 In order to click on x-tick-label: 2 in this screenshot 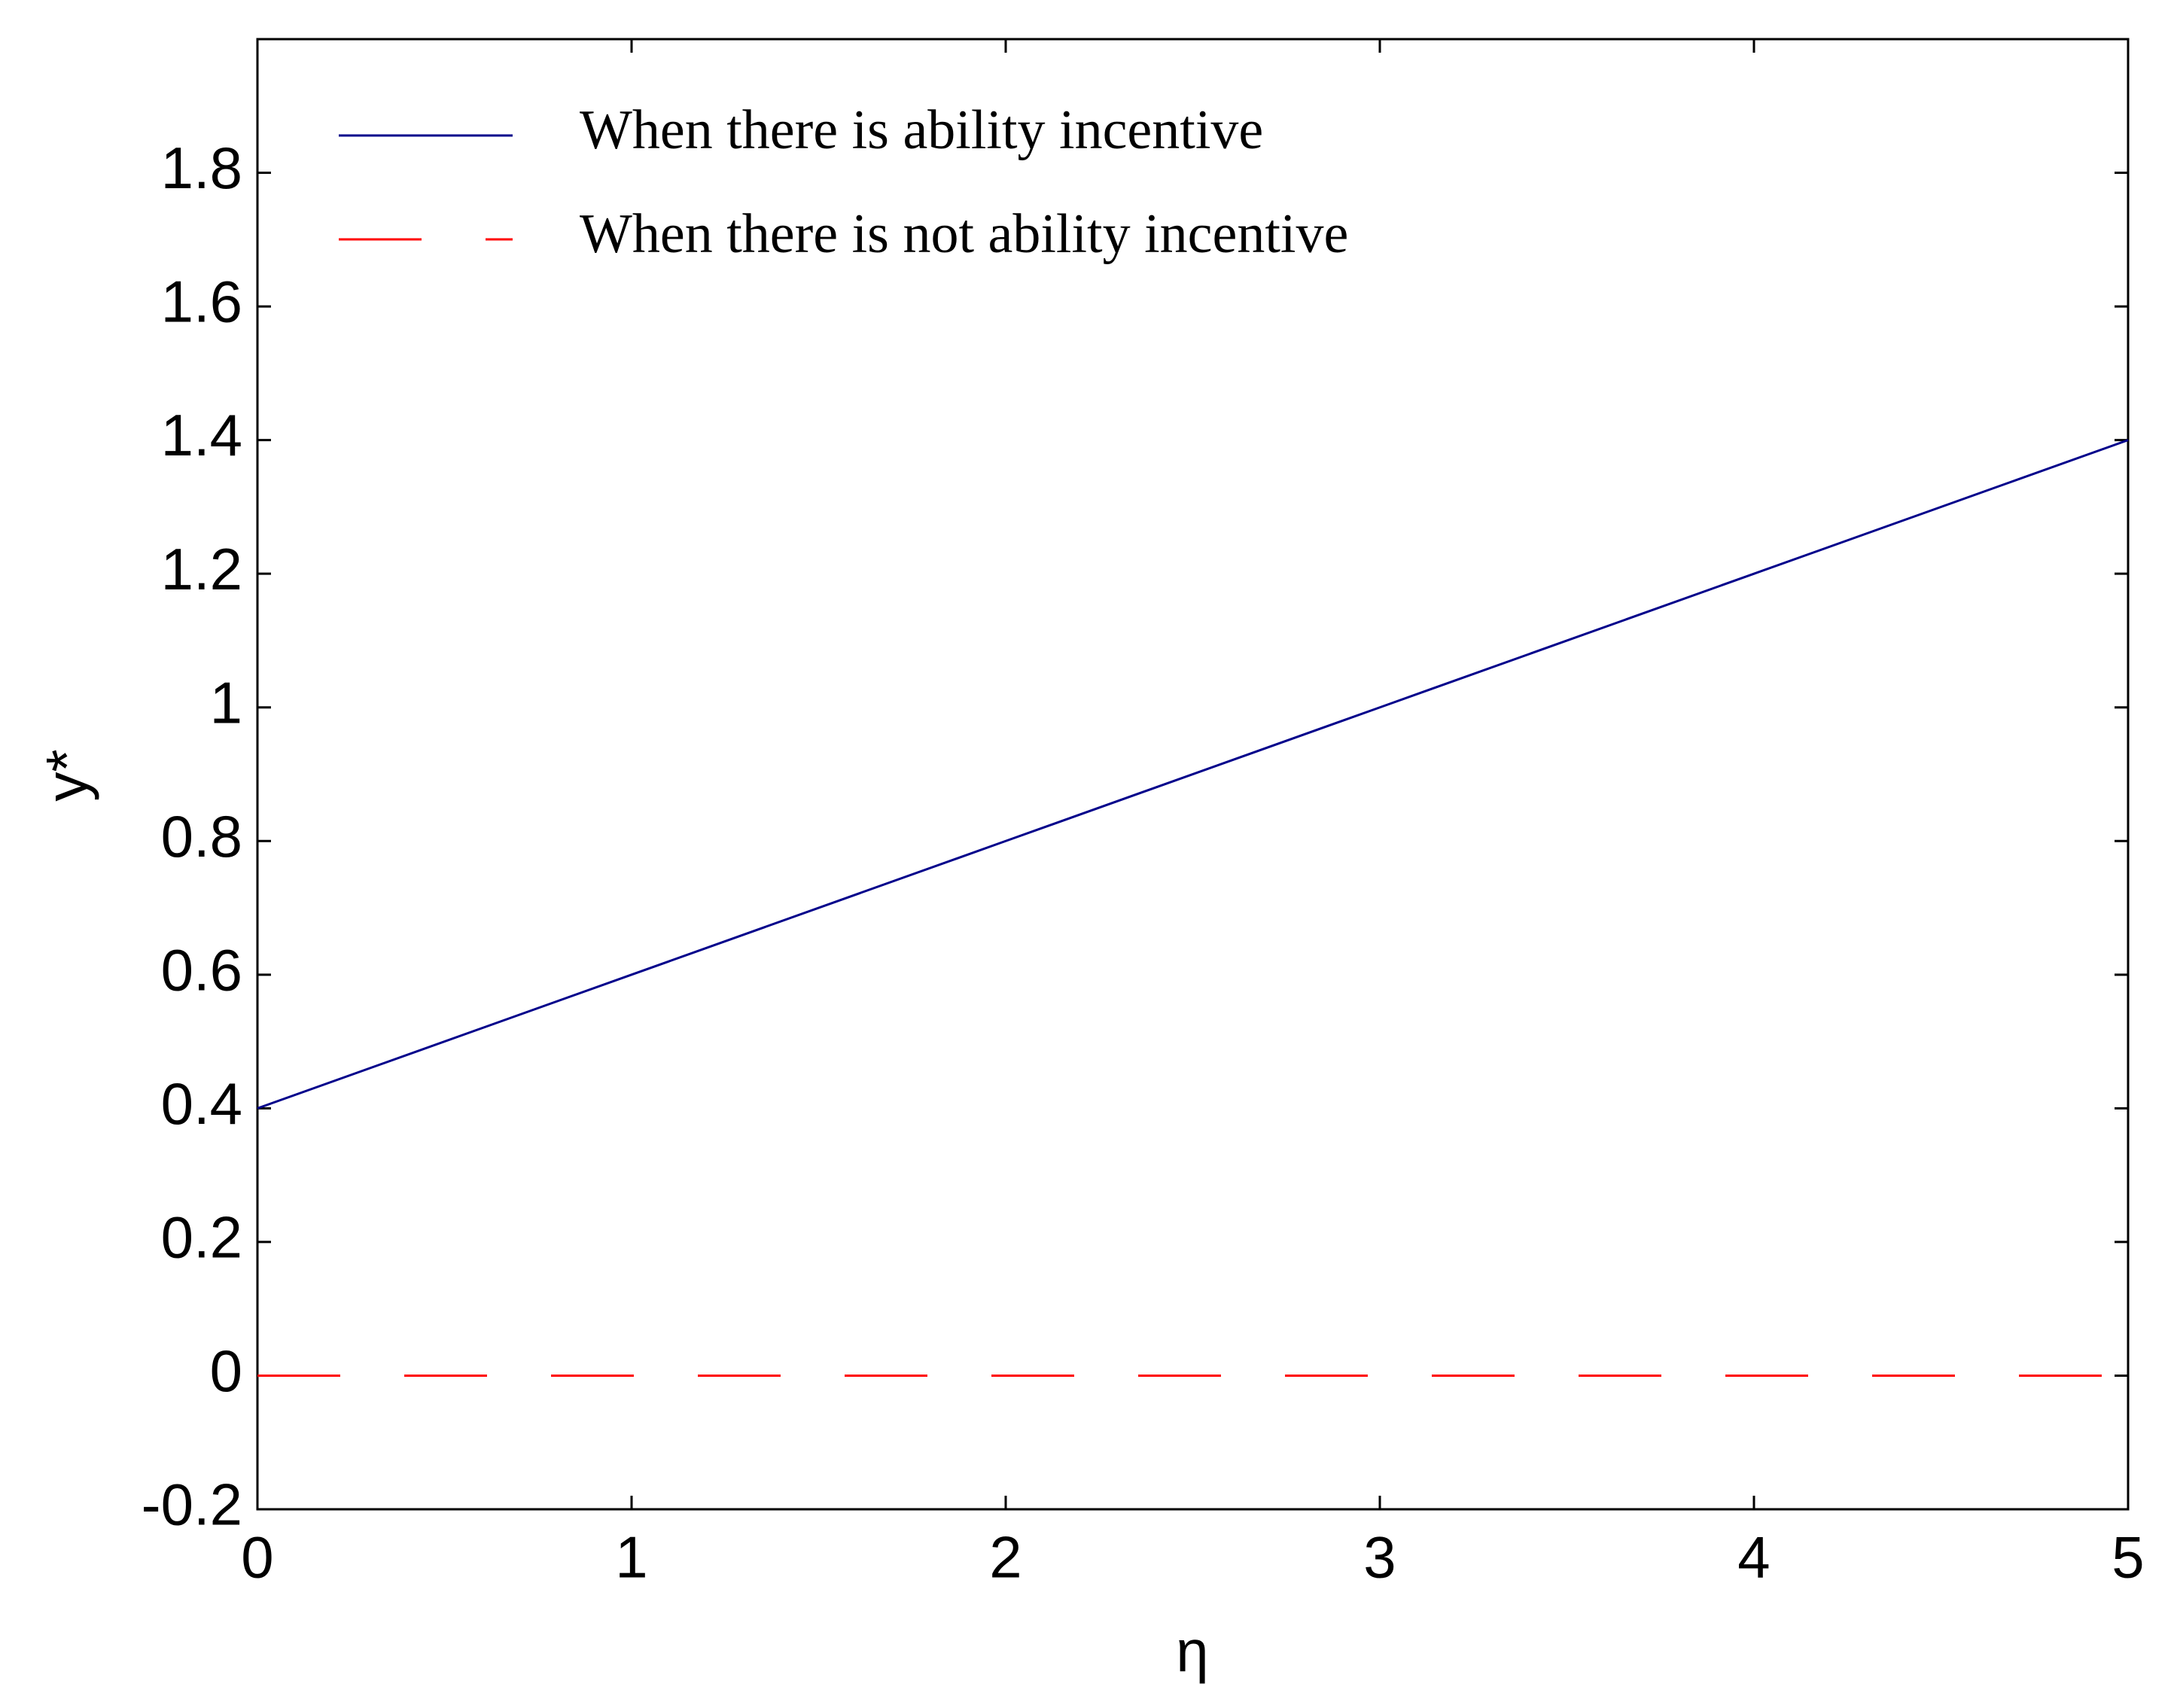, I will do `click(1005, 1557)`.